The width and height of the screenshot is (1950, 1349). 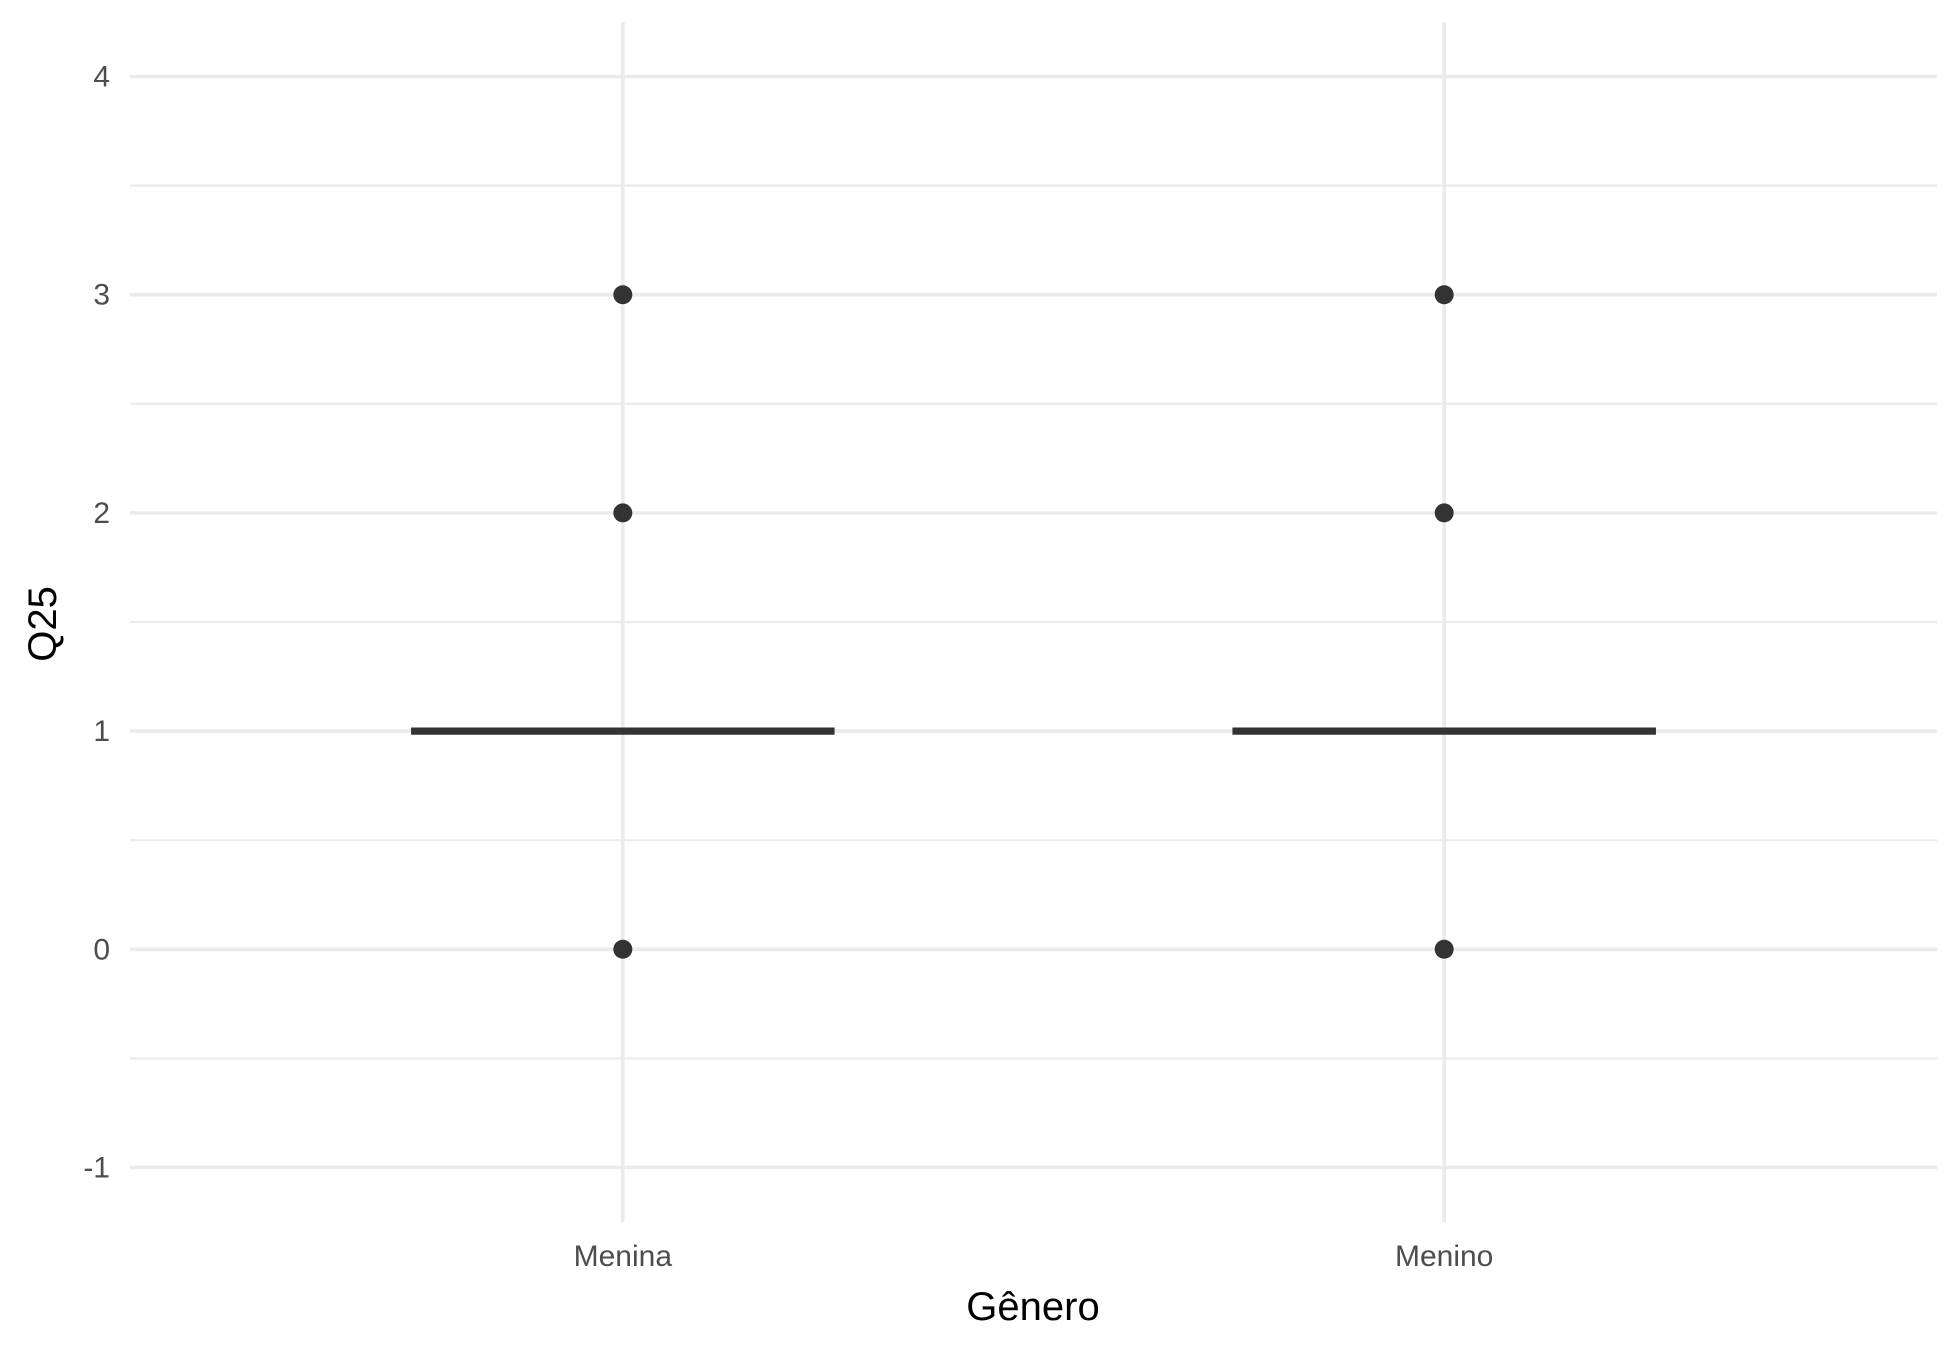 What do you see at coordinates (101, 731) in the screenshot?
I see `y-tick-label: 1` at bounding box center [101, 731].